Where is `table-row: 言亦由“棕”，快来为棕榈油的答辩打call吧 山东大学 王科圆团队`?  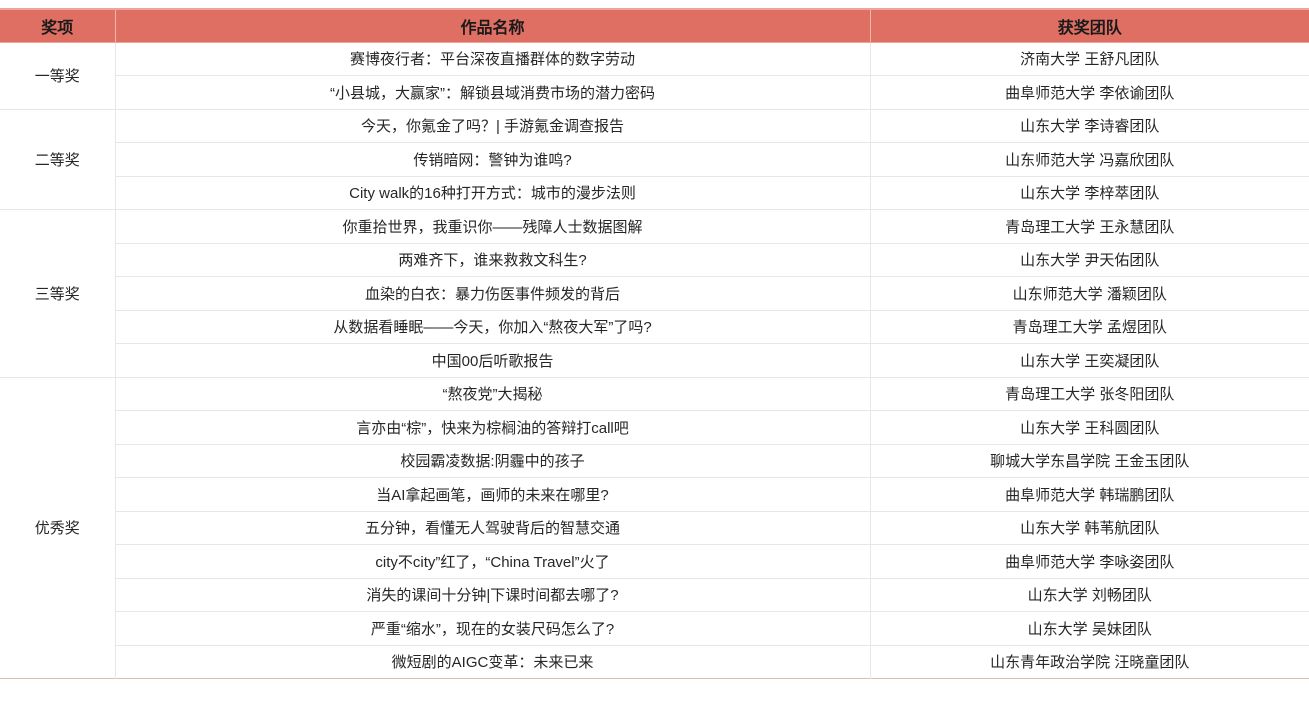 table-row: 言亦由“棕”，快来为棕榈油的答辩打call吧 山东大学 王科圆团队 is located at coordinates (654, 427).